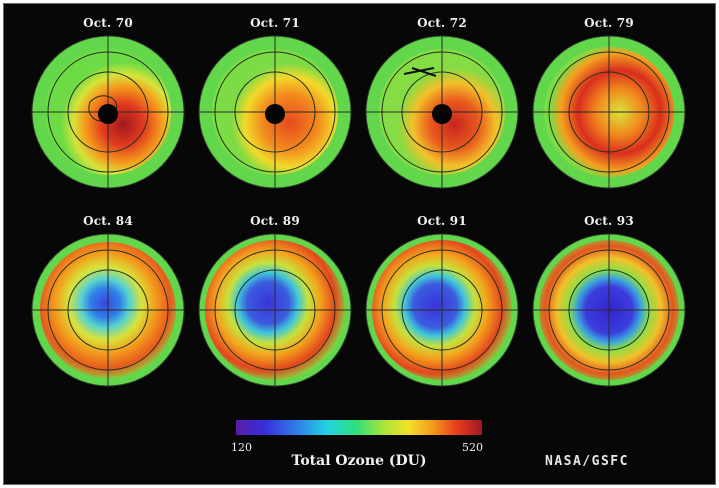 Image resolution: width=719 pixels, height=488 pixels. Describe the element at coordinates (241, 447) in the screenshot. I see `scale-min-label: 120` at that location.